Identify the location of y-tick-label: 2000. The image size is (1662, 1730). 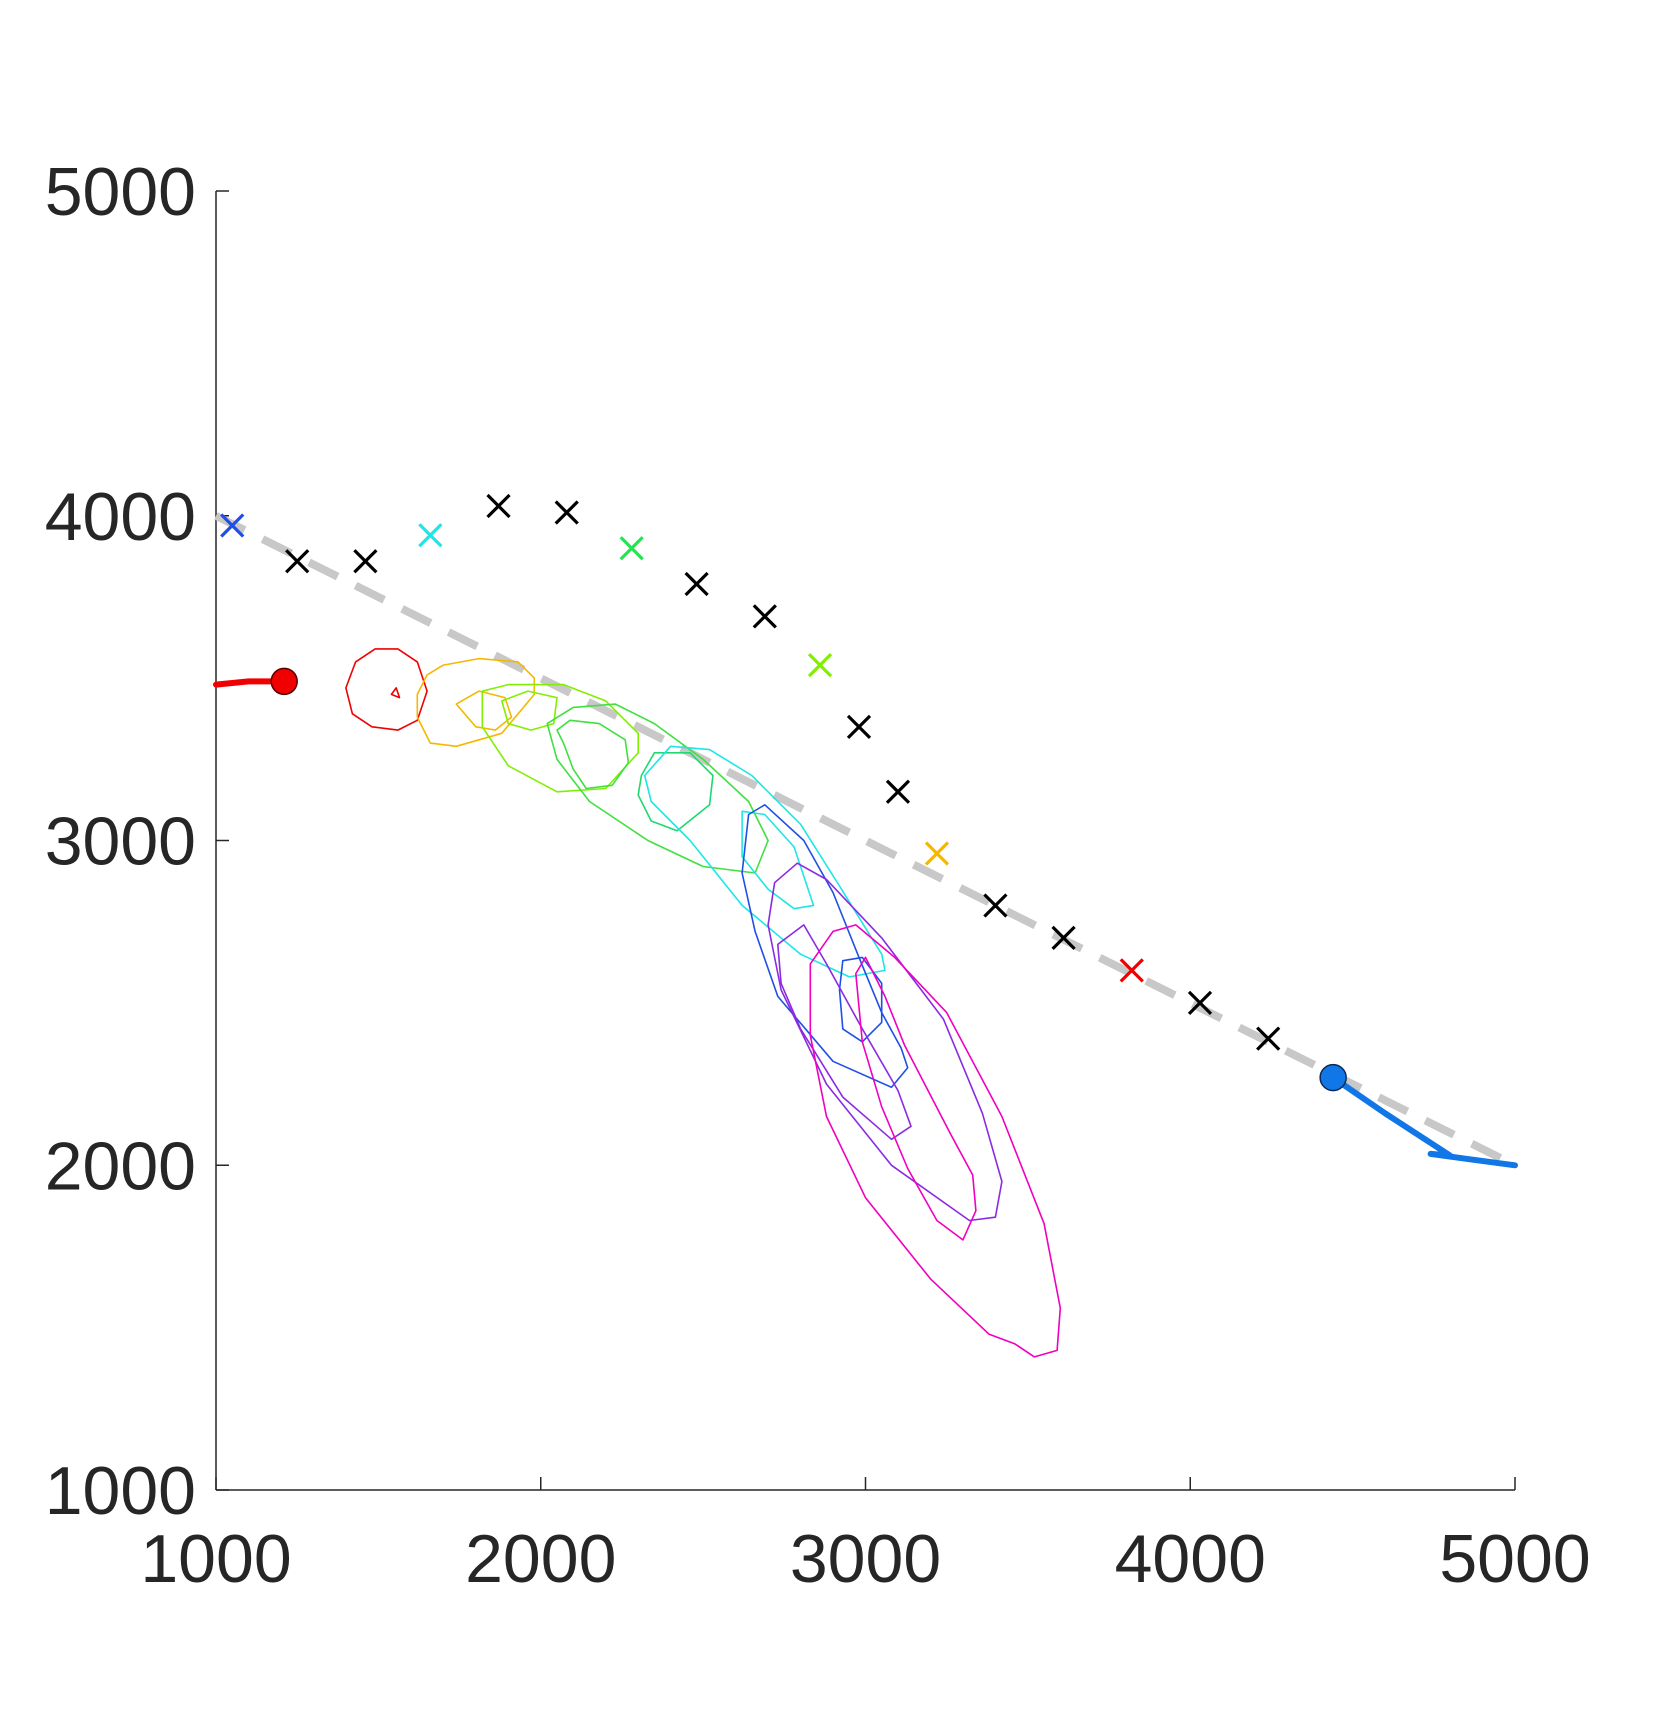
(120, 1166).